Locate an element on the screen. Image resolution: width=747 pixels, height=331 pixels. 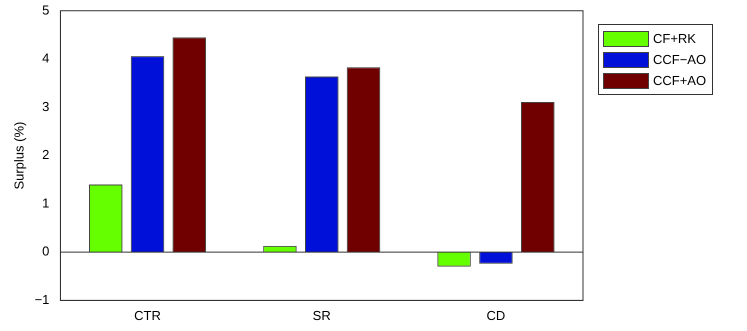
x-tick-label: CTR is located at coordinates (147, 315).